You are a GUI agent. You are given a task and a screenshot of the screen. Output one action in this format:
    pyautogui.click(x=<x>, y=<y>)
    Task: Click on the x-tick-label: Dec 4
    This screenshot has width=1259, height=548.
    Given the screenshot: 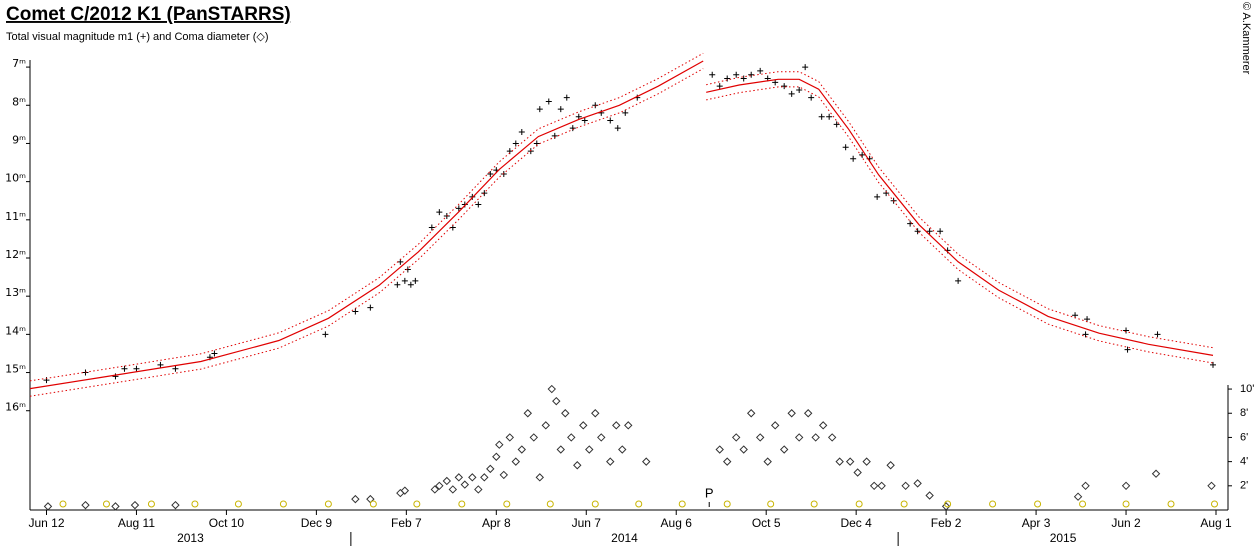 What is the action you would take?
    pyautogui.click(x=856, y=523)
    